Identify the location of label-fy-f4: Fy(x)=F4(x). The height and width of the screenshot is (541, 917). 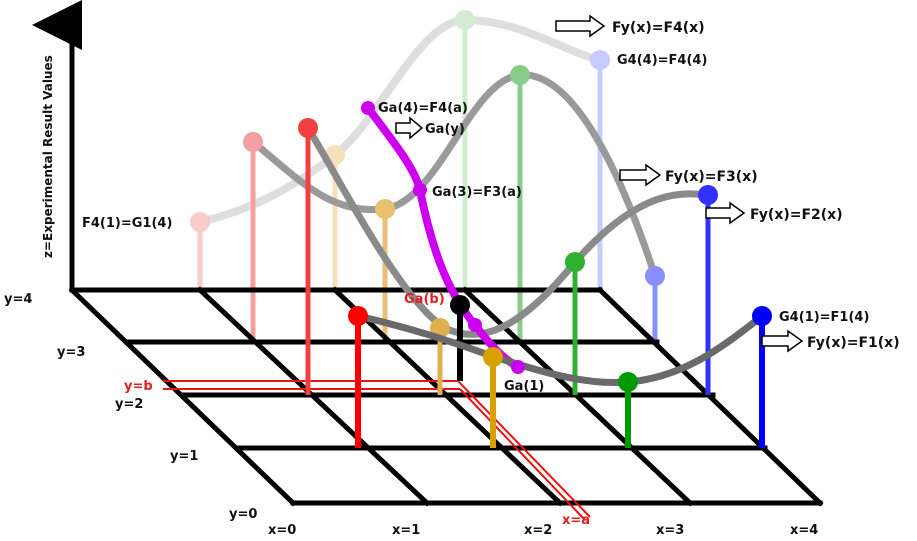
(658, 28).